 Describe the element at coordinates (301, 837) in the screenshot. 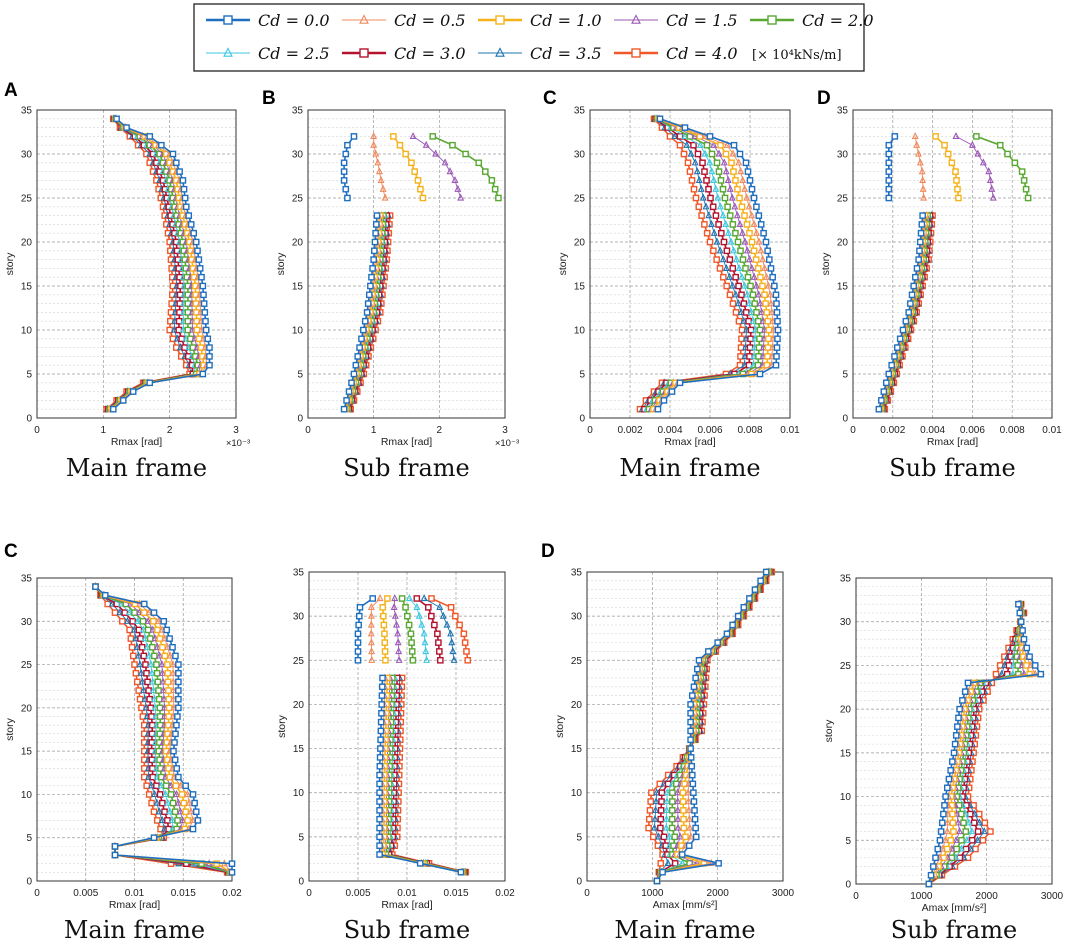

I see `y-tick-label: 5` at that location.